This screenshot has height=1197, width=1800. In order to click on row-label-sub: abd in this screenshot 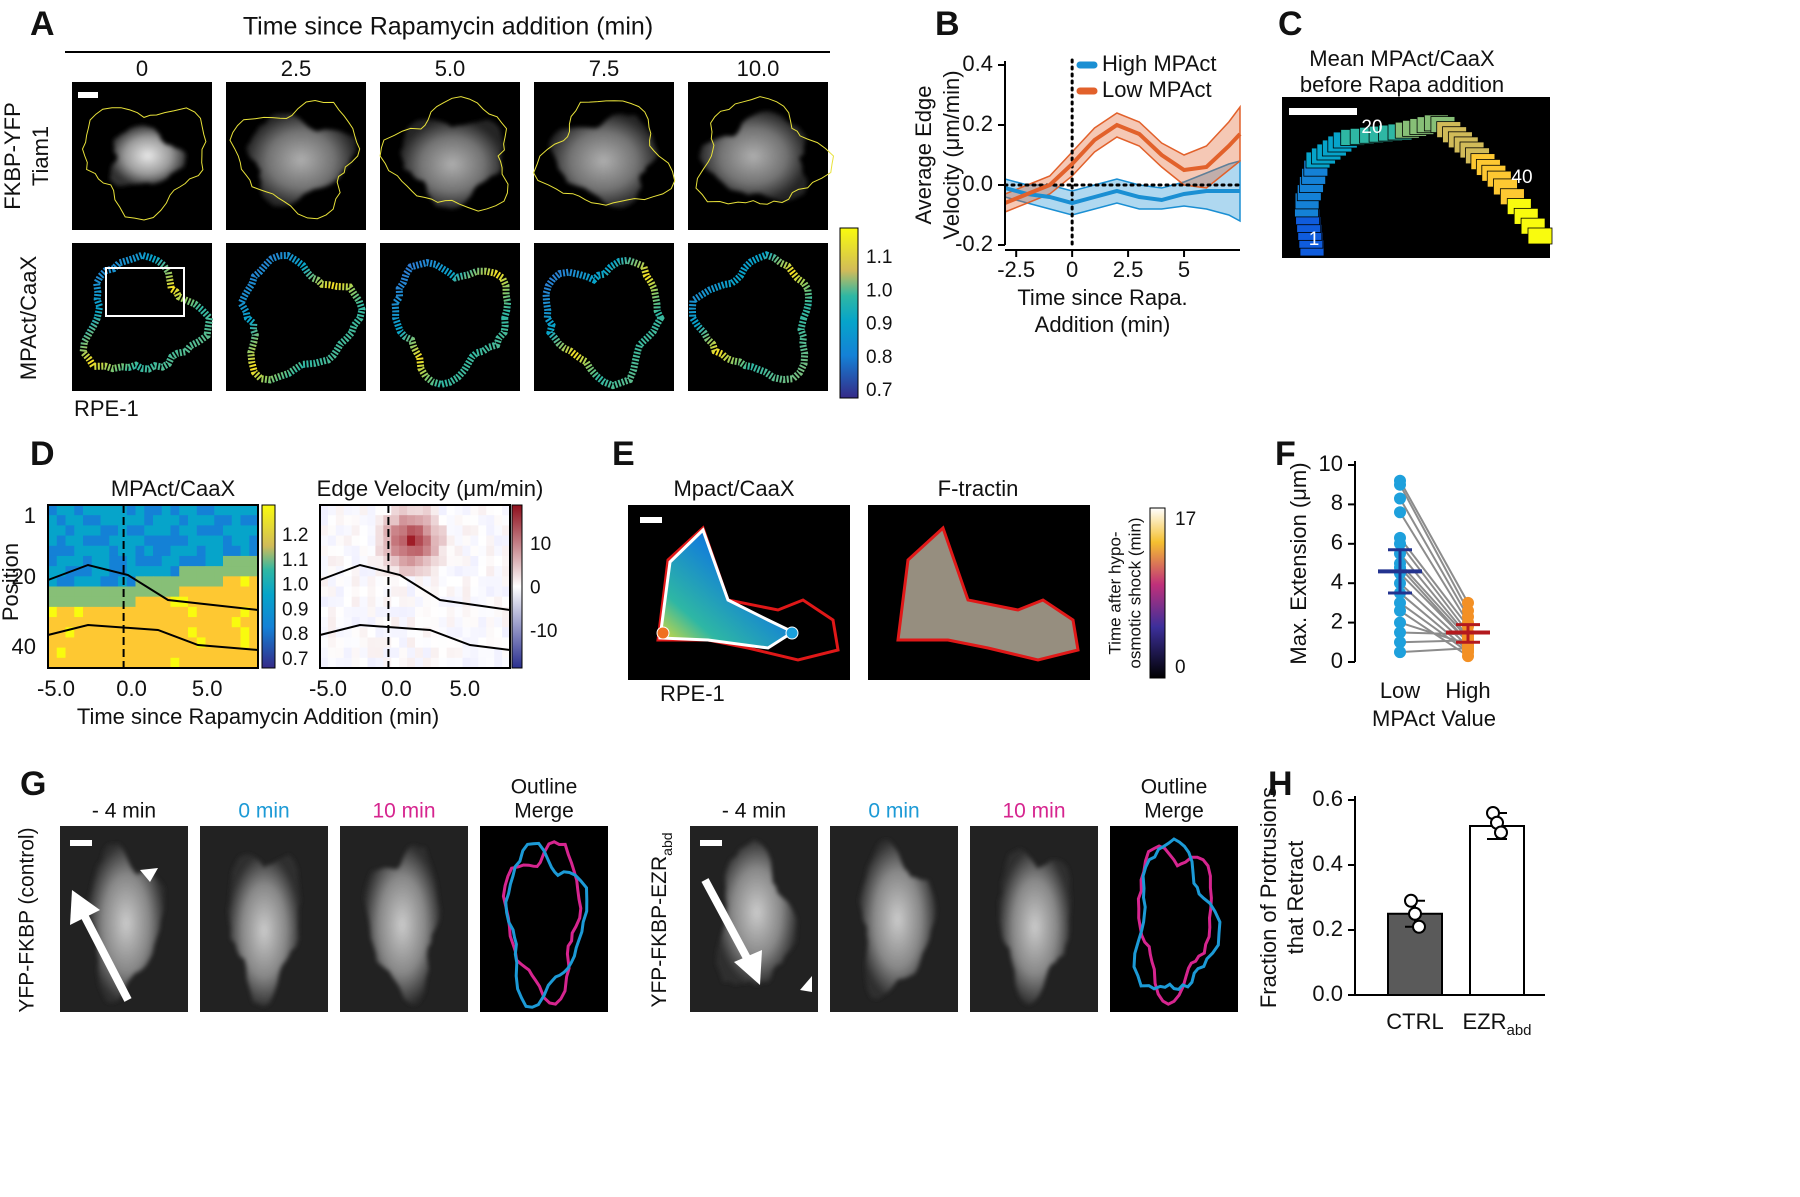, I will do `click(667, 843)`.